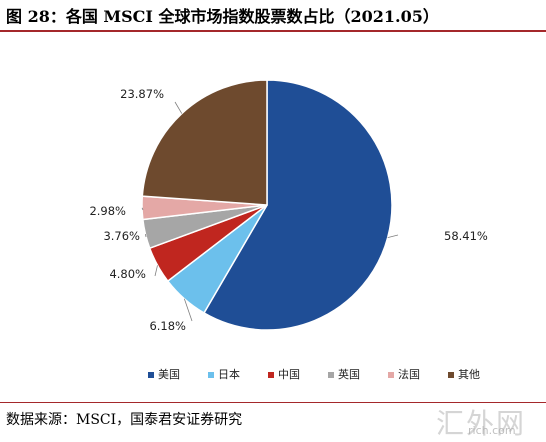  What do you see at coordinates (349, 374) in the screenshot?
I see `legend-label-3: 英国` at bounding box center [349, 374].